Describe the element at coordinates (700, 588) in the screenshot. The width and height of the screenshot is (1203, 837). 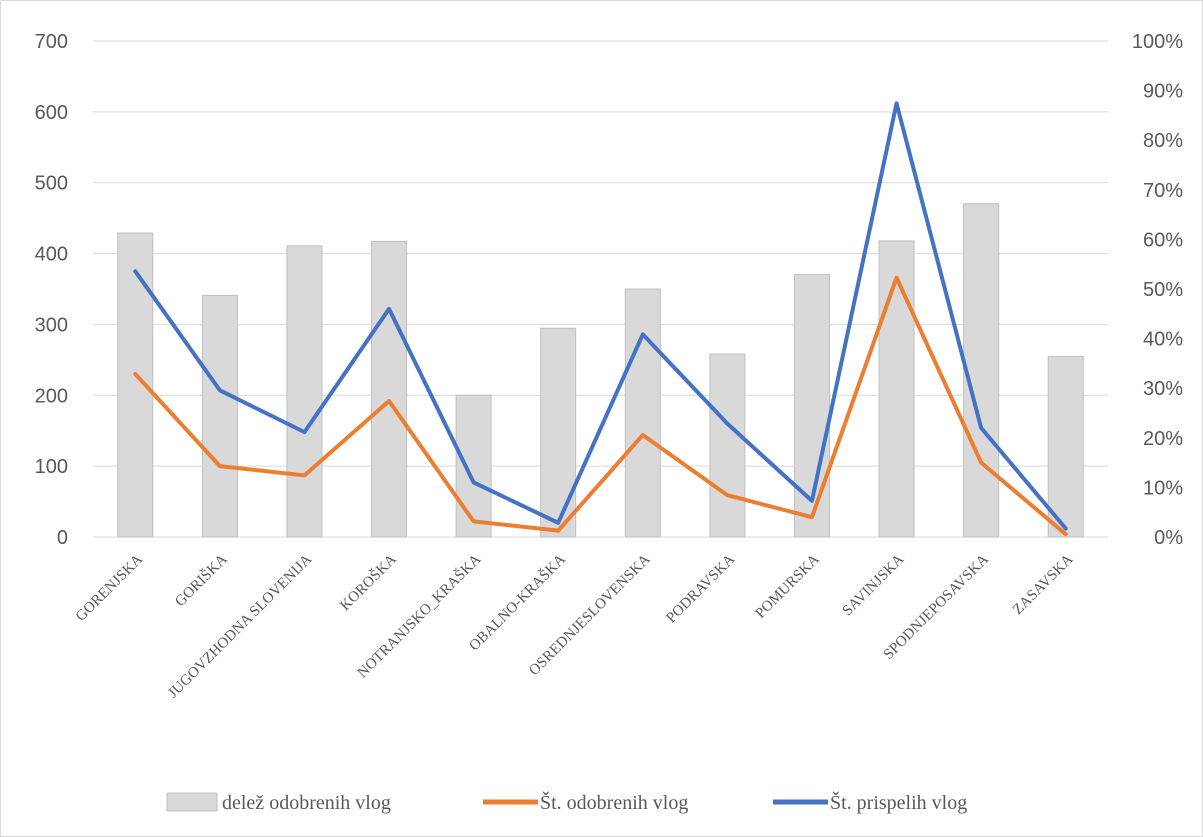
I see `category-label: PODRAVSKA` at that location.